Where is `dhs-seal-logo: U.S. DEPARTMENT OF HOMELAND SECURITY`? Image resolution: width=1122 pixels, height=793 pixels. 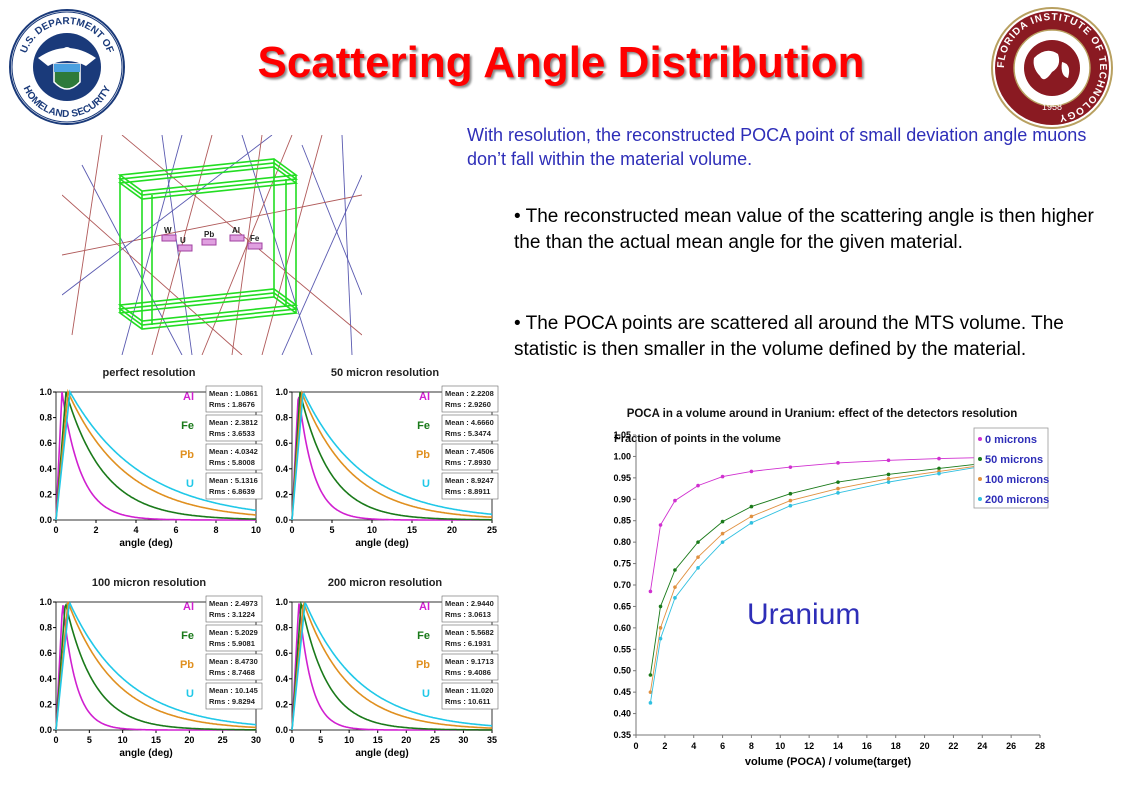
dhs-seal-logo: U.S. DEPARTMENT OF HOMELAND SECURITY is located at coordinates (67, 67).